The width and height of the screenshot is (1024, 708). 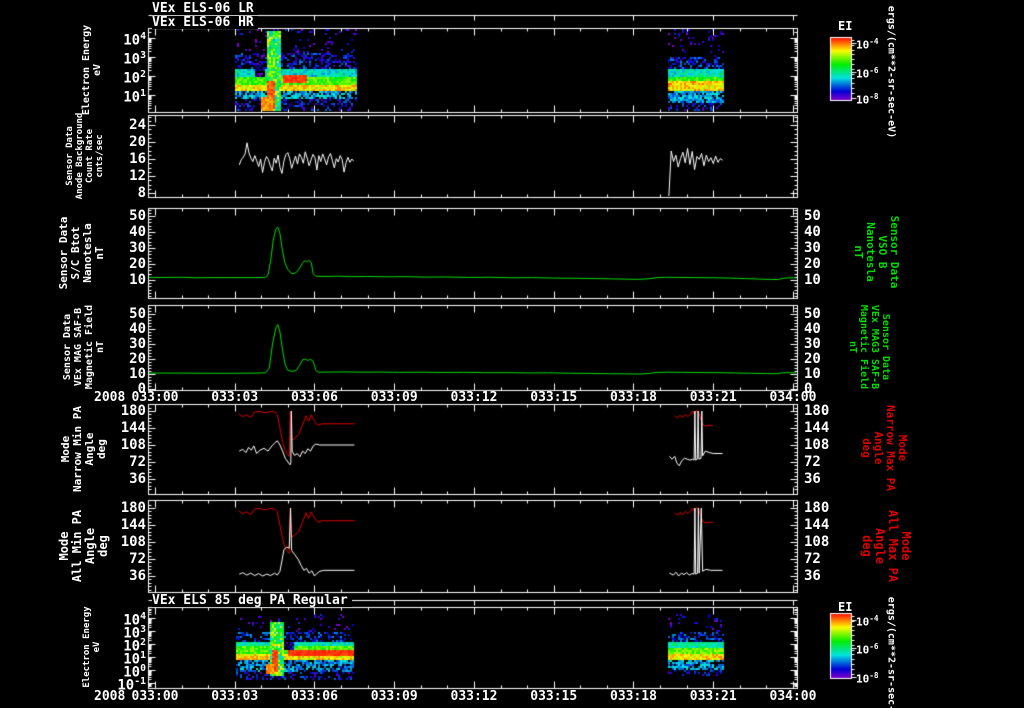 What do you see at coordinates (812, 232) in the screenshot?
I see `p3-ytick-label-right: 40` at bounding box center [812, 232].